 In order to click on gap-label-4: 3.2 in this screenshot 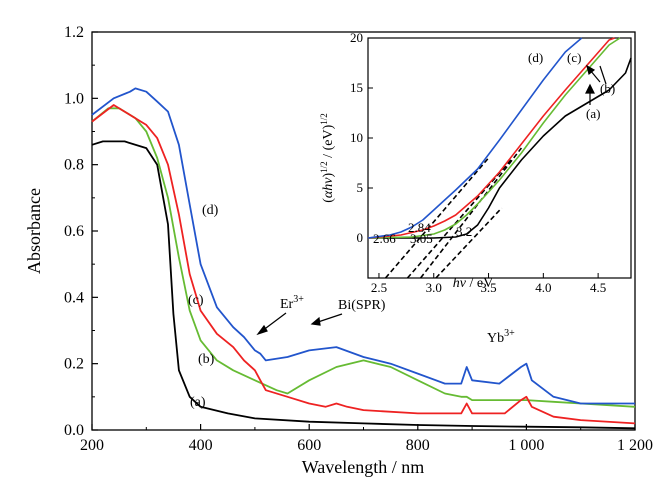, I will do `click(464, 231)`.